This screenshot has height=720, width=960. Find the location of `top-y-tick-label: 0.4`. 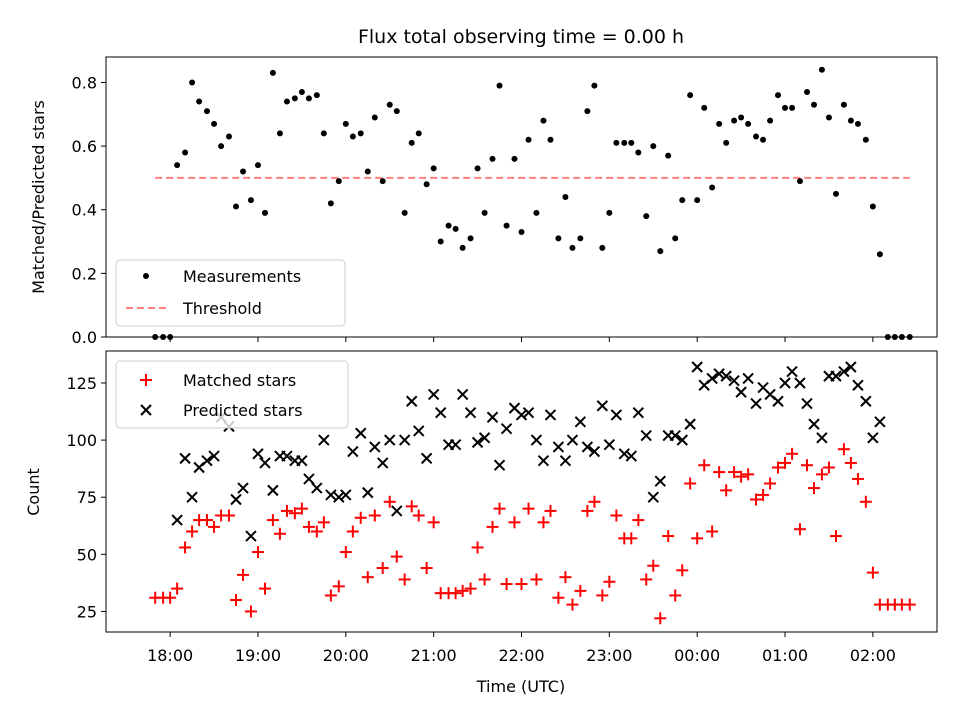

top-y-tick-label: 0.4 is located at coordinates (84, 210).